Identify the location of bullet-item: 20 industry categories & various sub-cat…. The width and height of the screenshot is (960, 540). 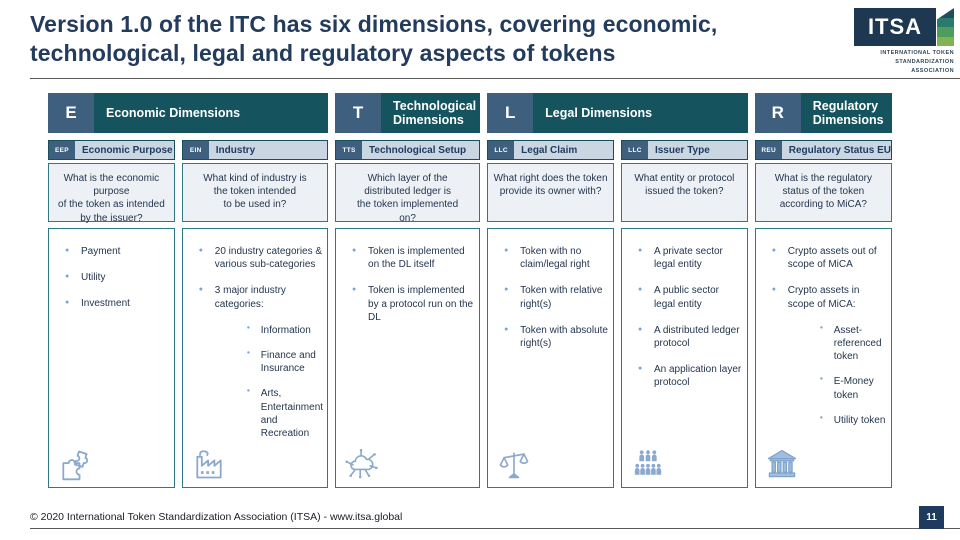
(257, 258).